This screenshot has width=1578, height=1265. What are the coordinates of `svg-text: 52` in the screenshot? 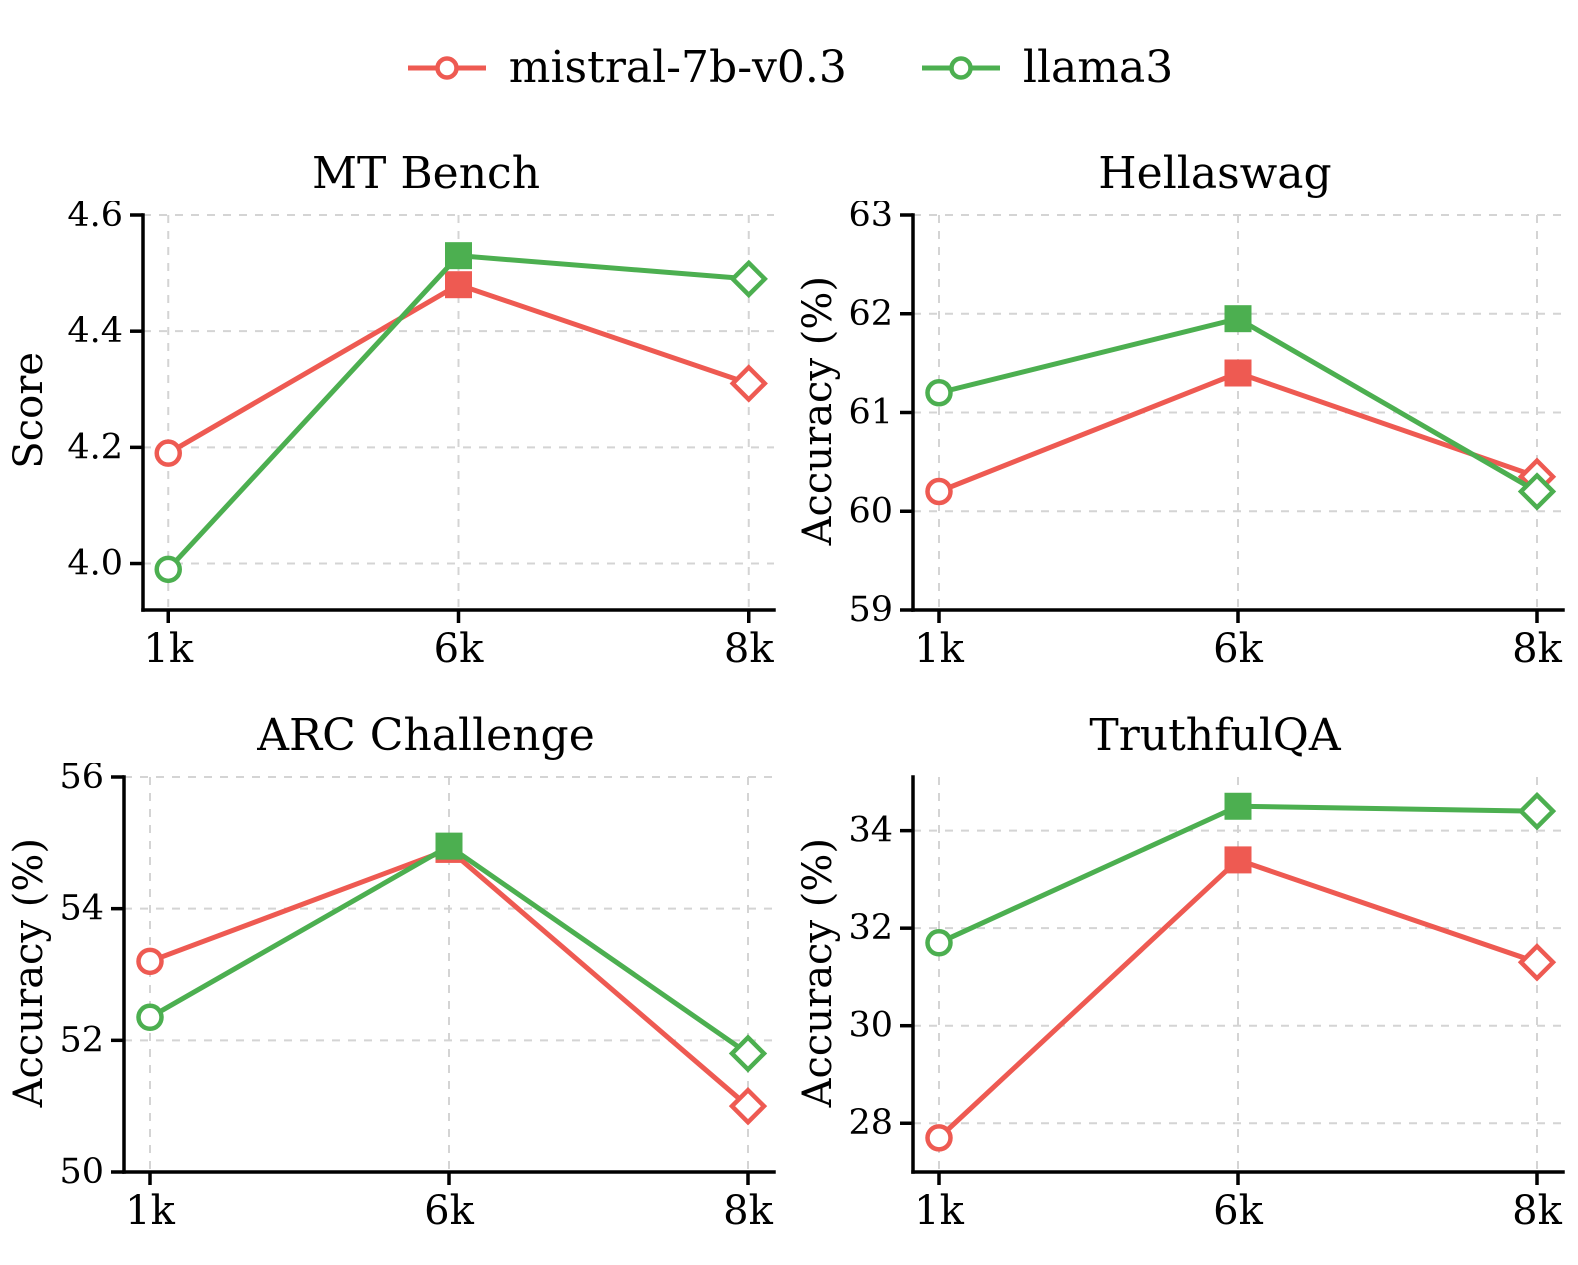 It's located at (81, 1040).